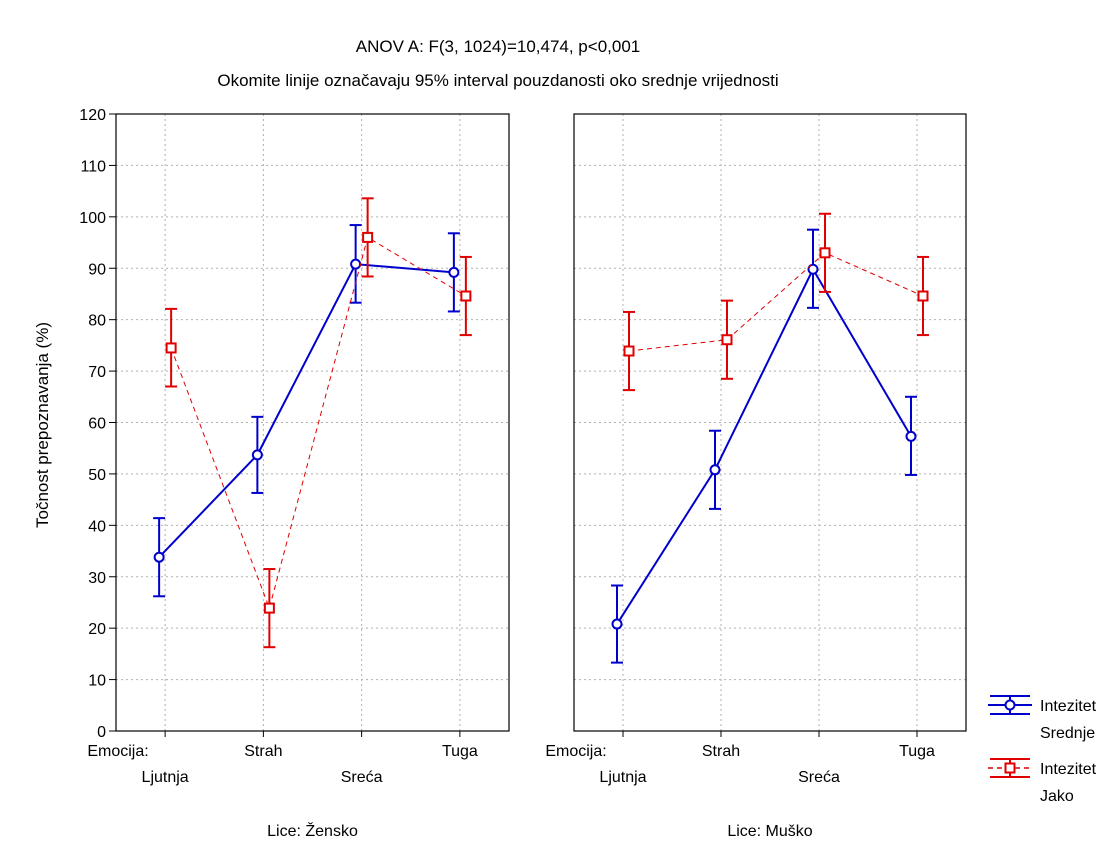 This screenshot has height=846, width=1119. Describe the element at coordinates (93, 166) in the screenshot. I see `y-tick-label: 110` at that location.